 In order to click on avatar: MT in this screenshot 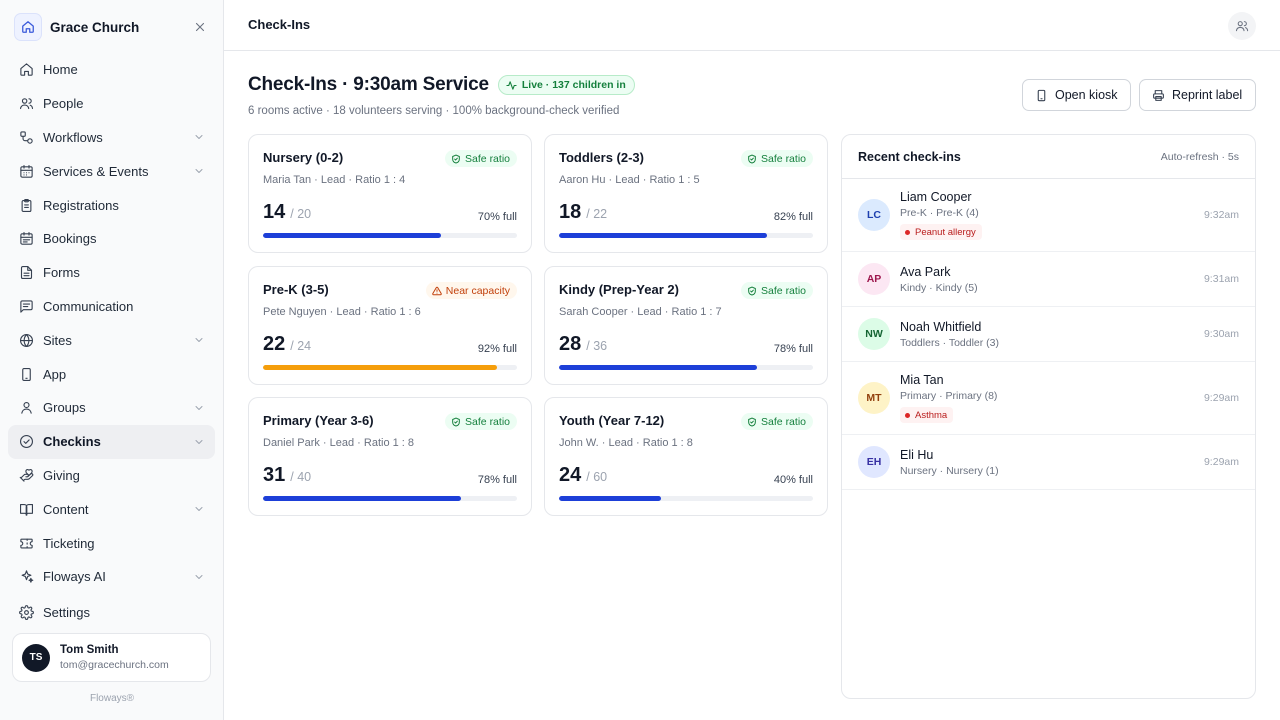, I will do `click(874, 398)`.